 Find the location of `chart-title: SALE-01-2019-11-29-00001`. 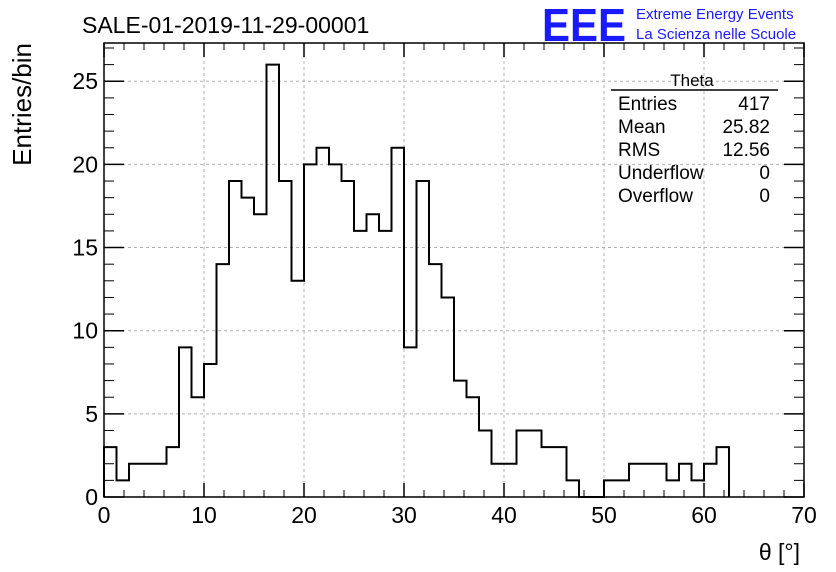

chart-title: SALE-01-2019-11-29-00001 is located at coordinates (225, 25).